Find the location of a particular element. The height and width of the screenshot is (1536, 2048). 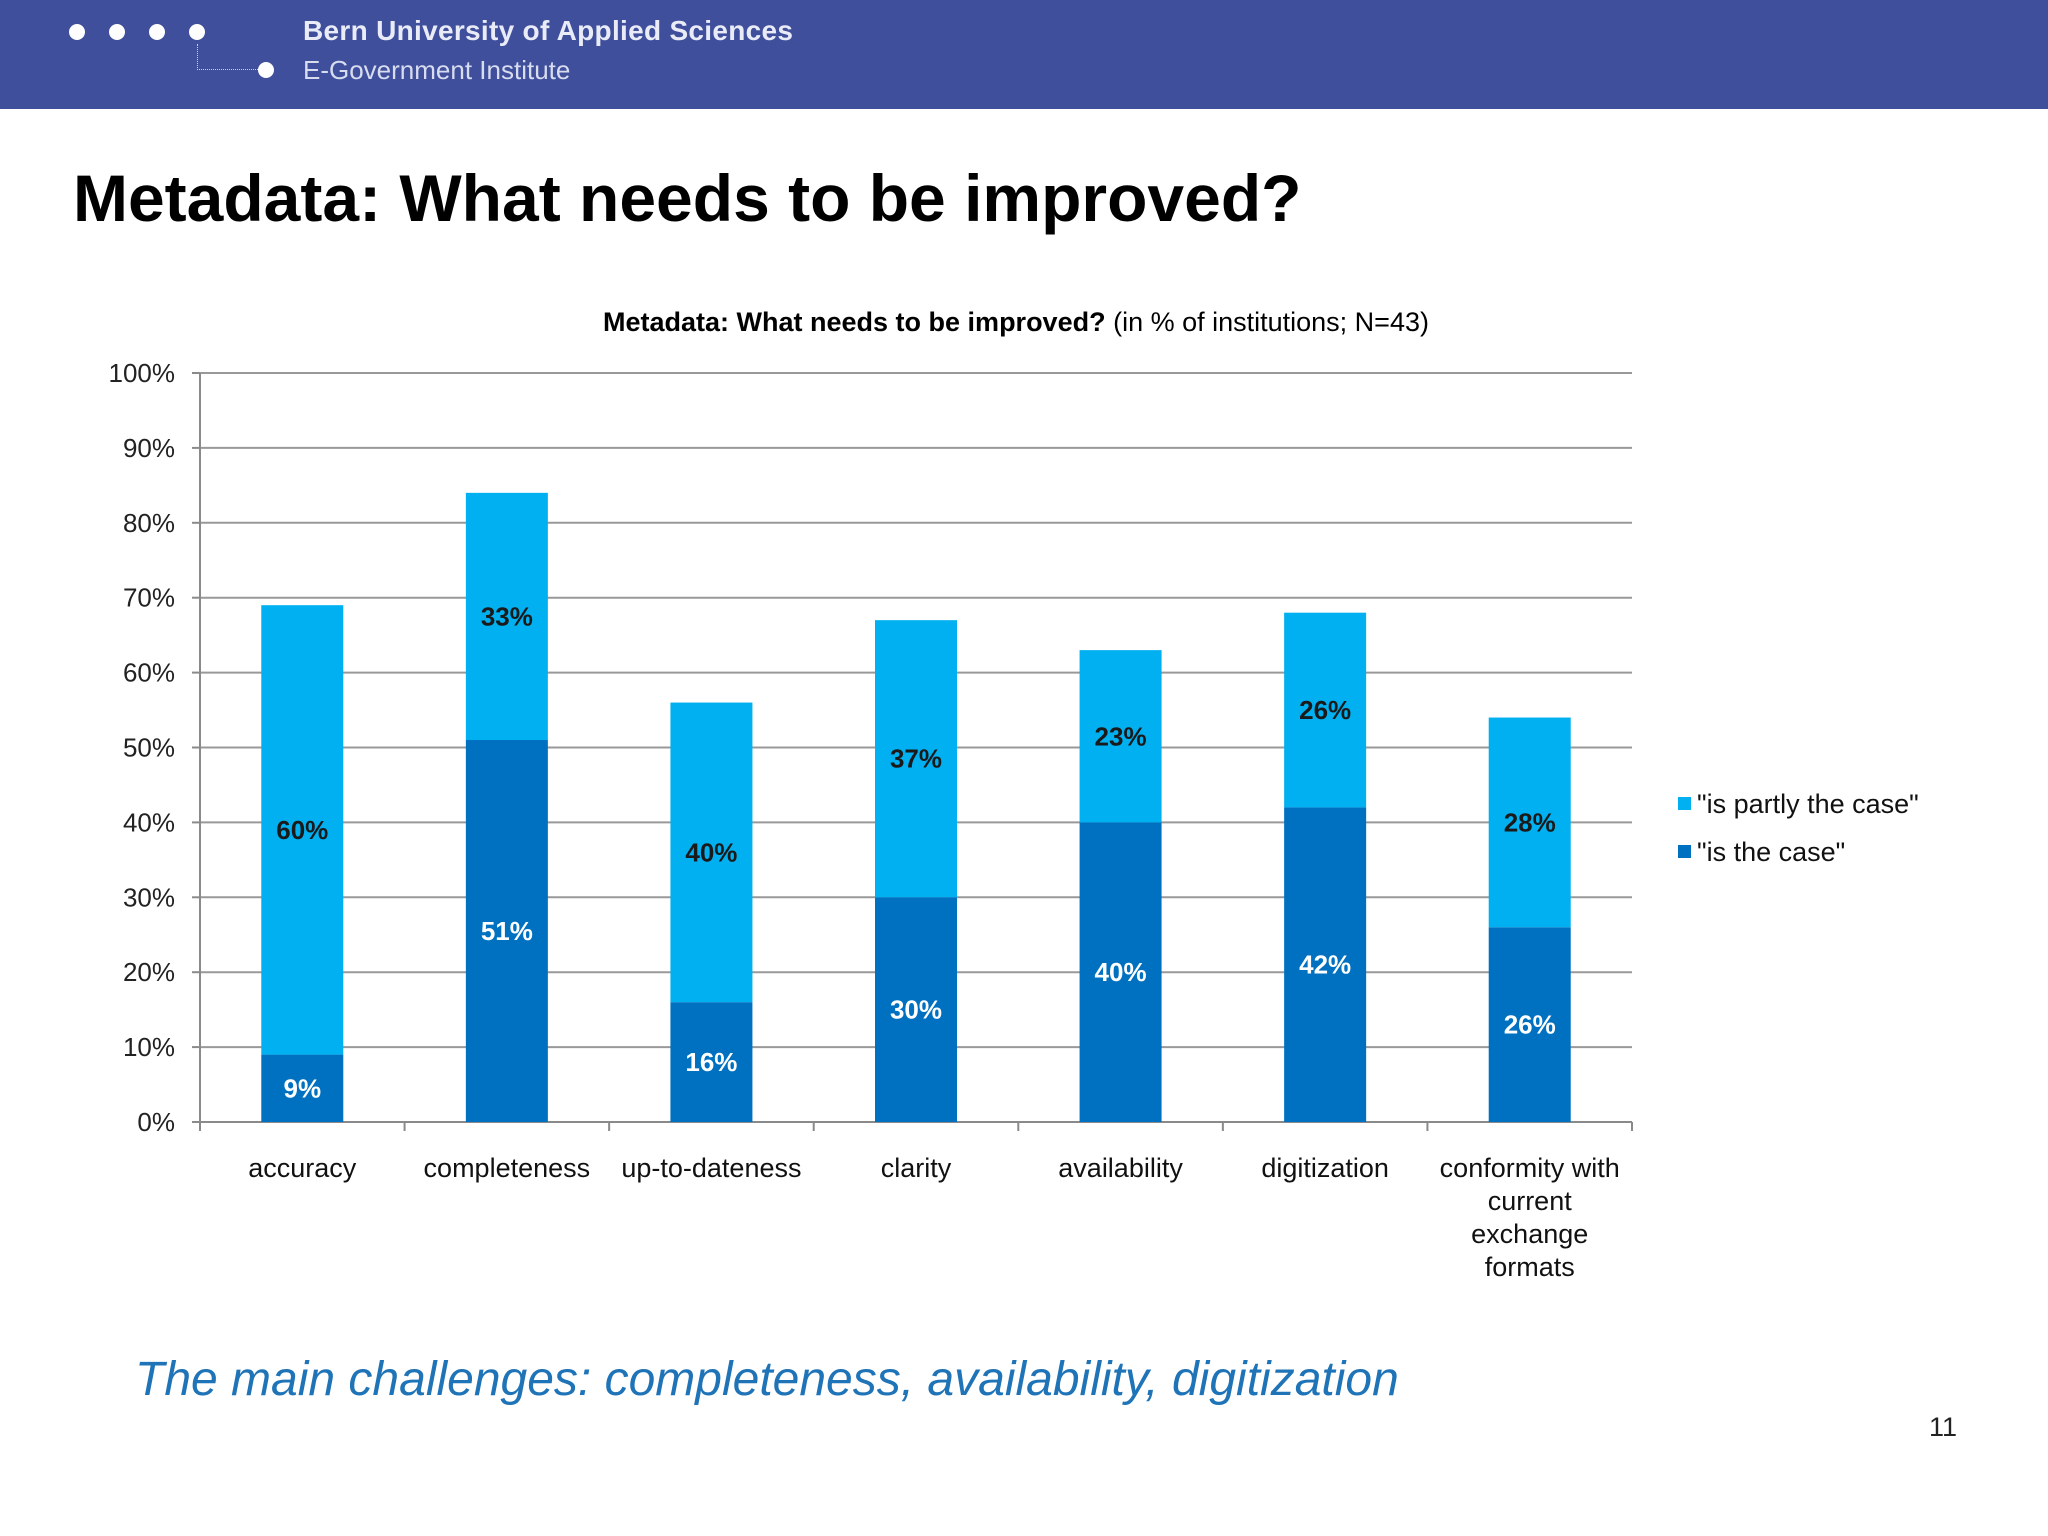

x-category-label: accuracy is located at coordinates (302, 1168).